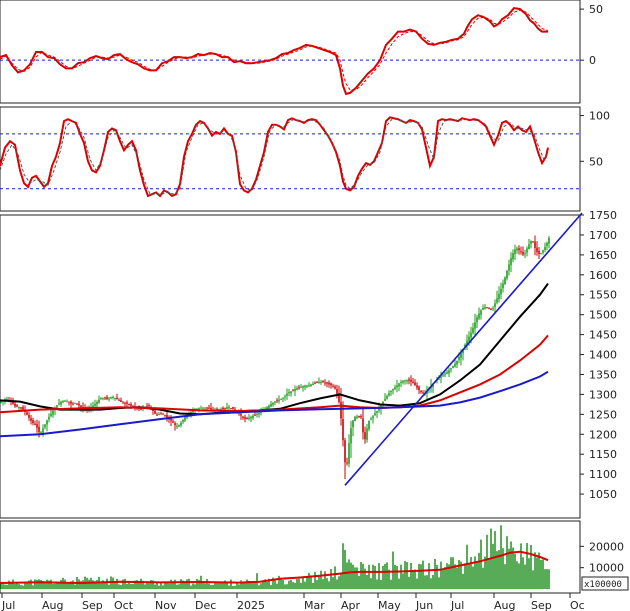  I want to click on x-tick-label: Aug, so click(52, 605).